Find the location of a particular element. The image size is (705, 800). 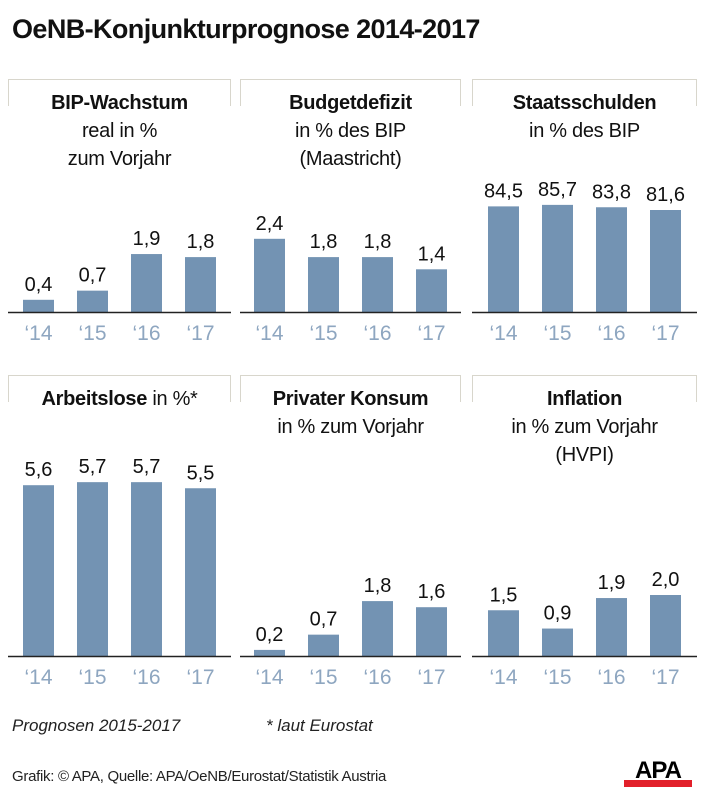

value-label: 2,4 is located at coordinates (270, 224).